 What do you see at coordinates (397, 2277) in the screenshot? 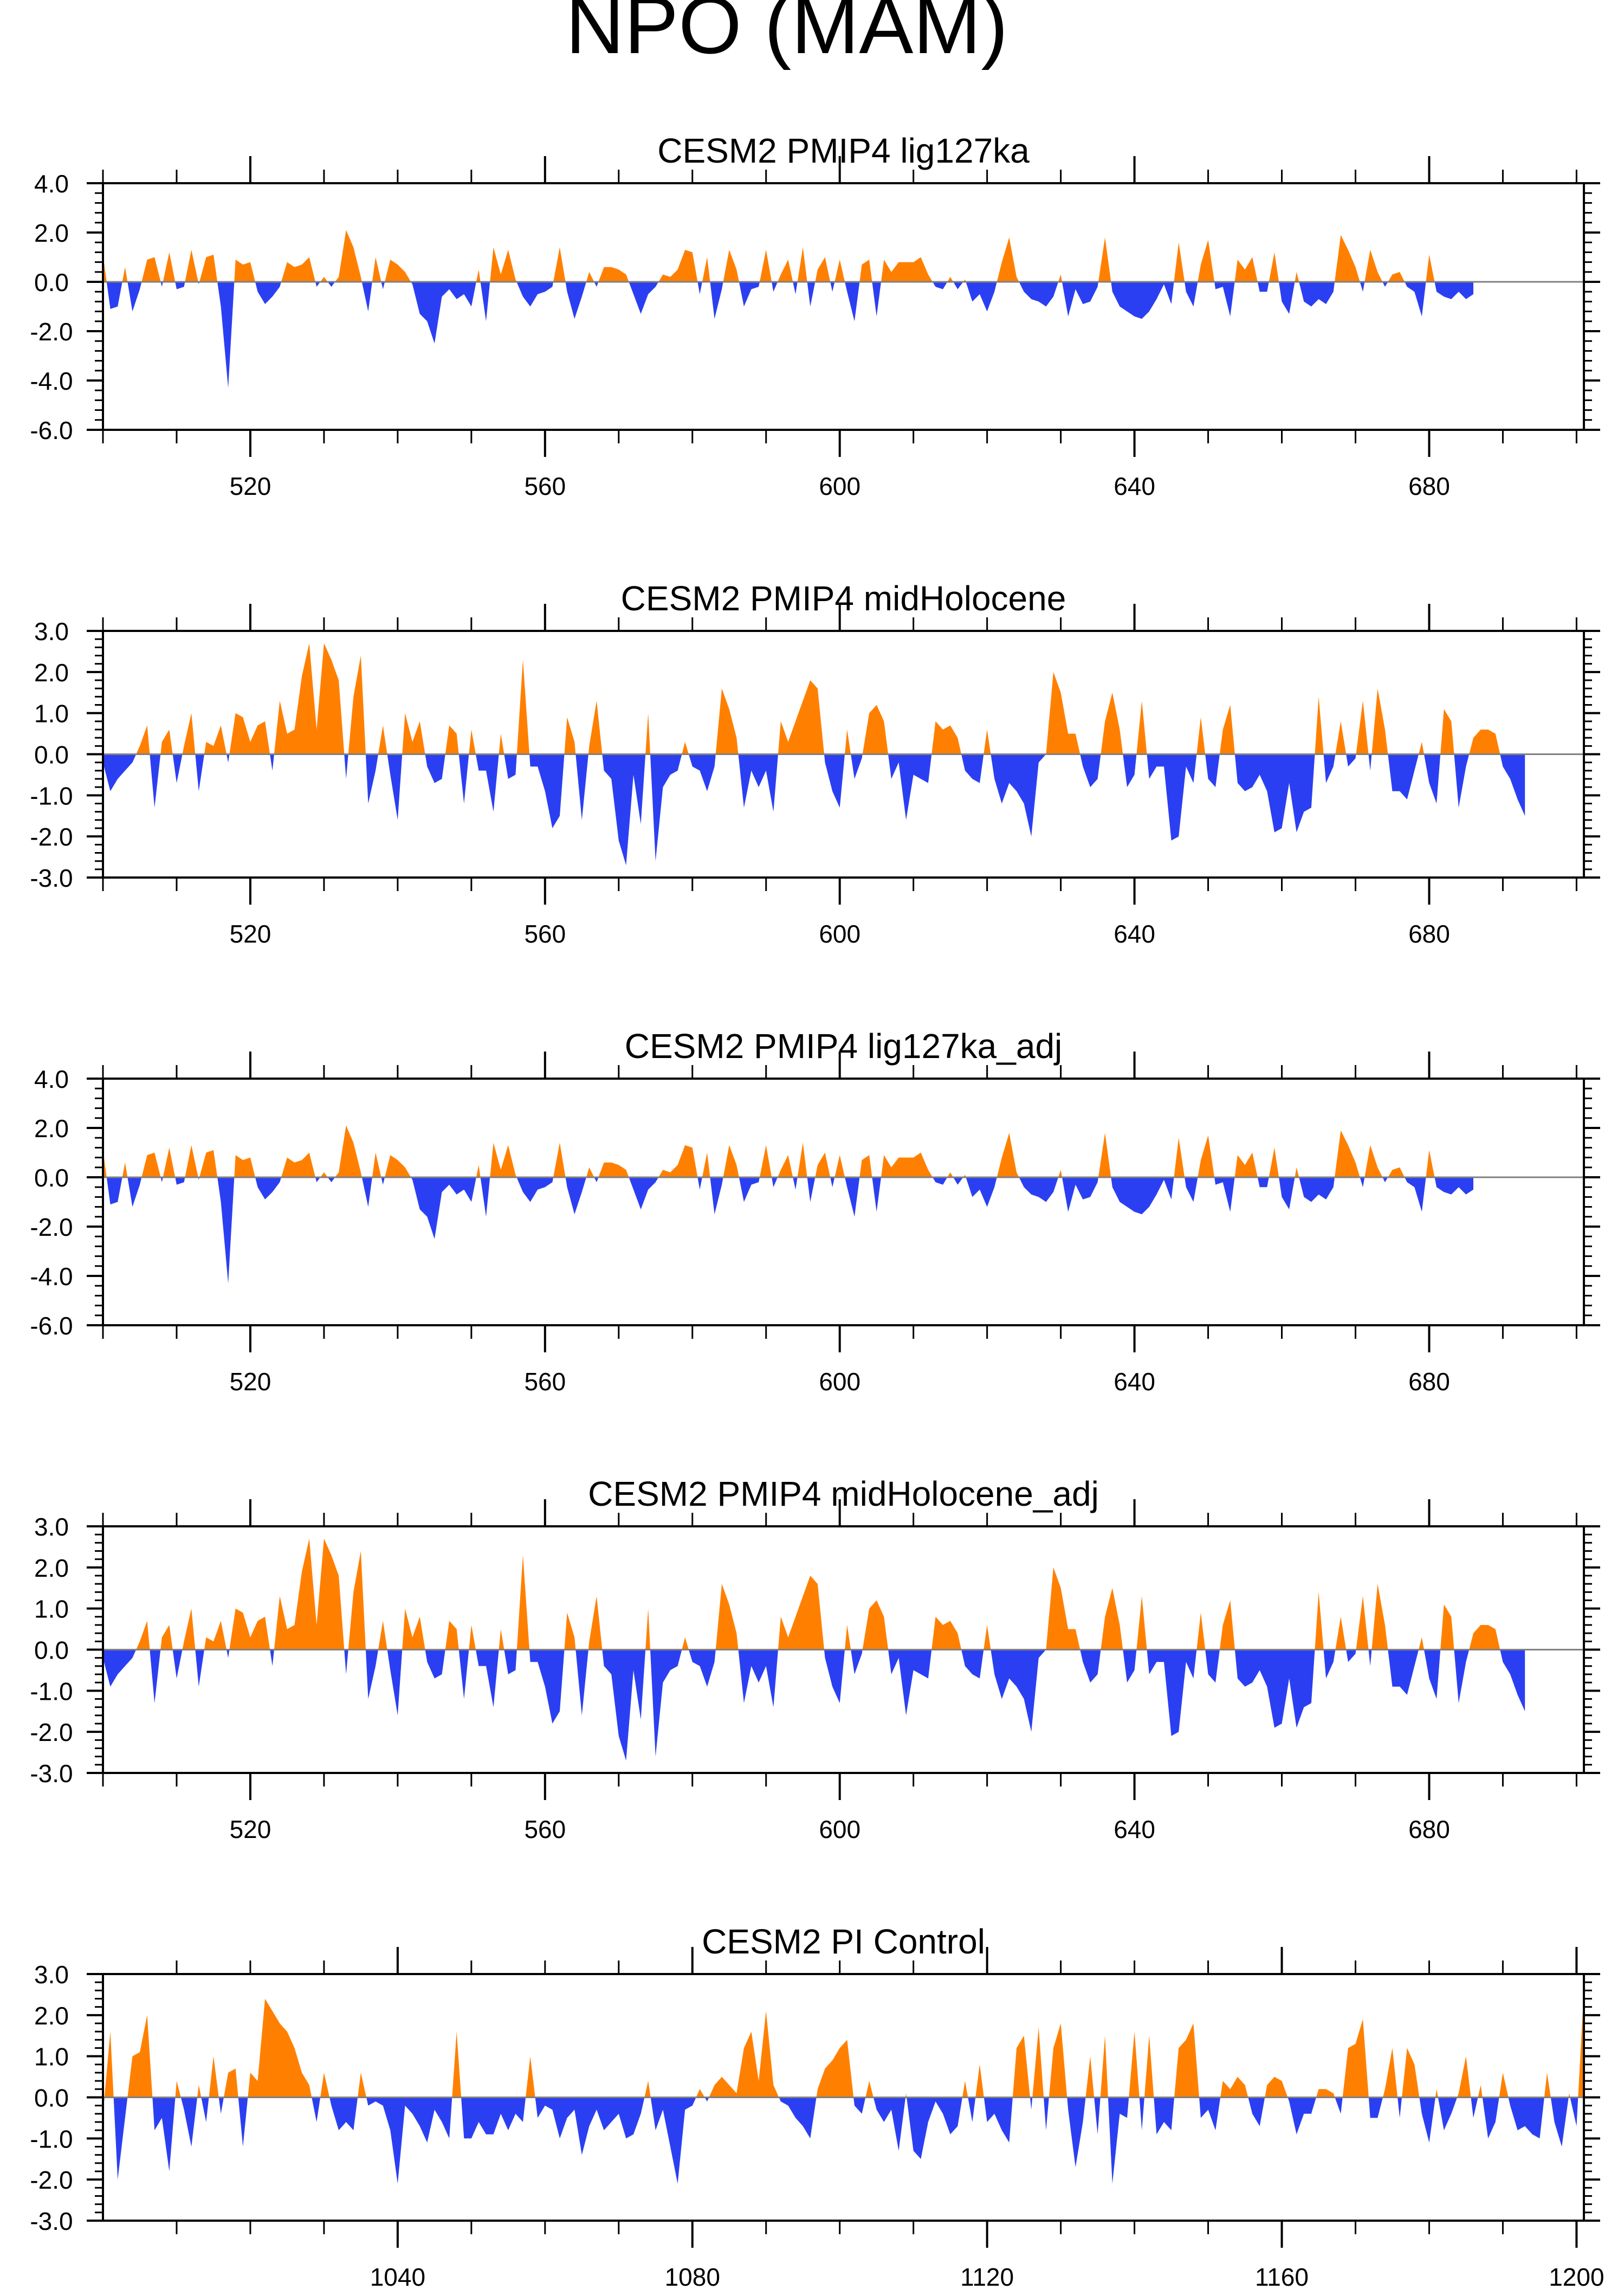
I see `x-tick-label: 1040` at bounding box center [397, 2277].